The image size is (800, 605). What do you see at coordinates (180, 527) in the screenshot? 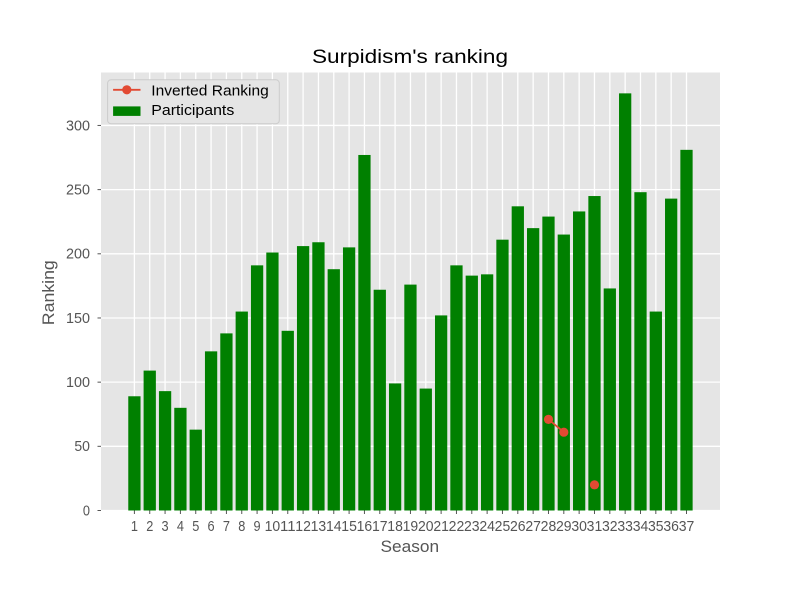
I see `svg-text: 4` at bounding box center [180, 527].